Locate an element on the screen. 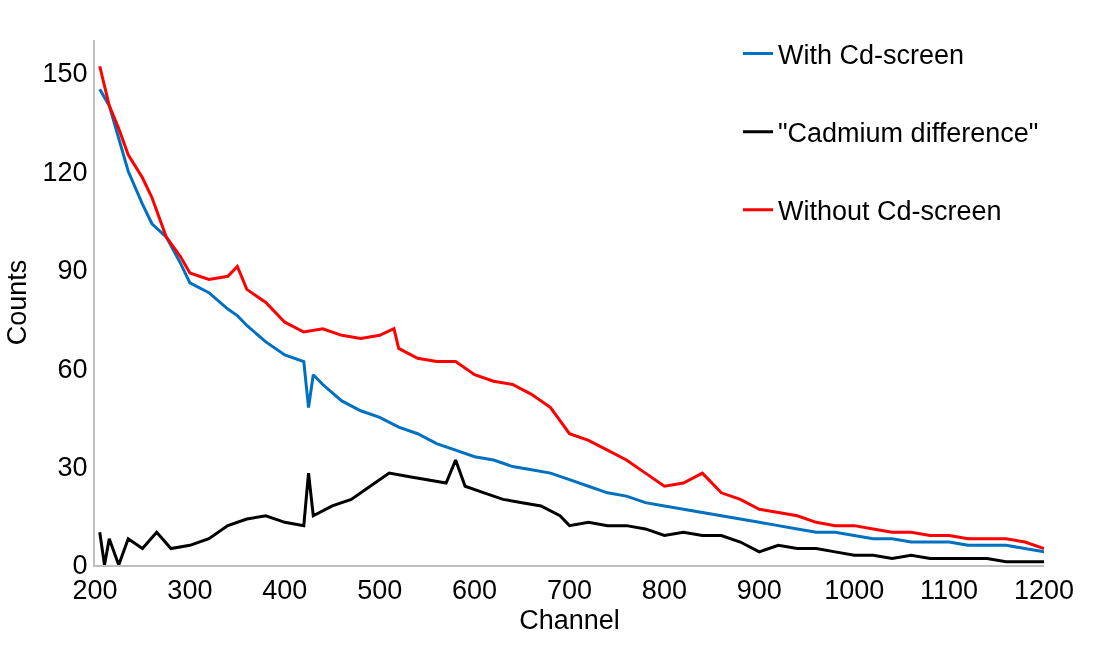  x-axis-title: Channel is located at coordinates (569, 620).